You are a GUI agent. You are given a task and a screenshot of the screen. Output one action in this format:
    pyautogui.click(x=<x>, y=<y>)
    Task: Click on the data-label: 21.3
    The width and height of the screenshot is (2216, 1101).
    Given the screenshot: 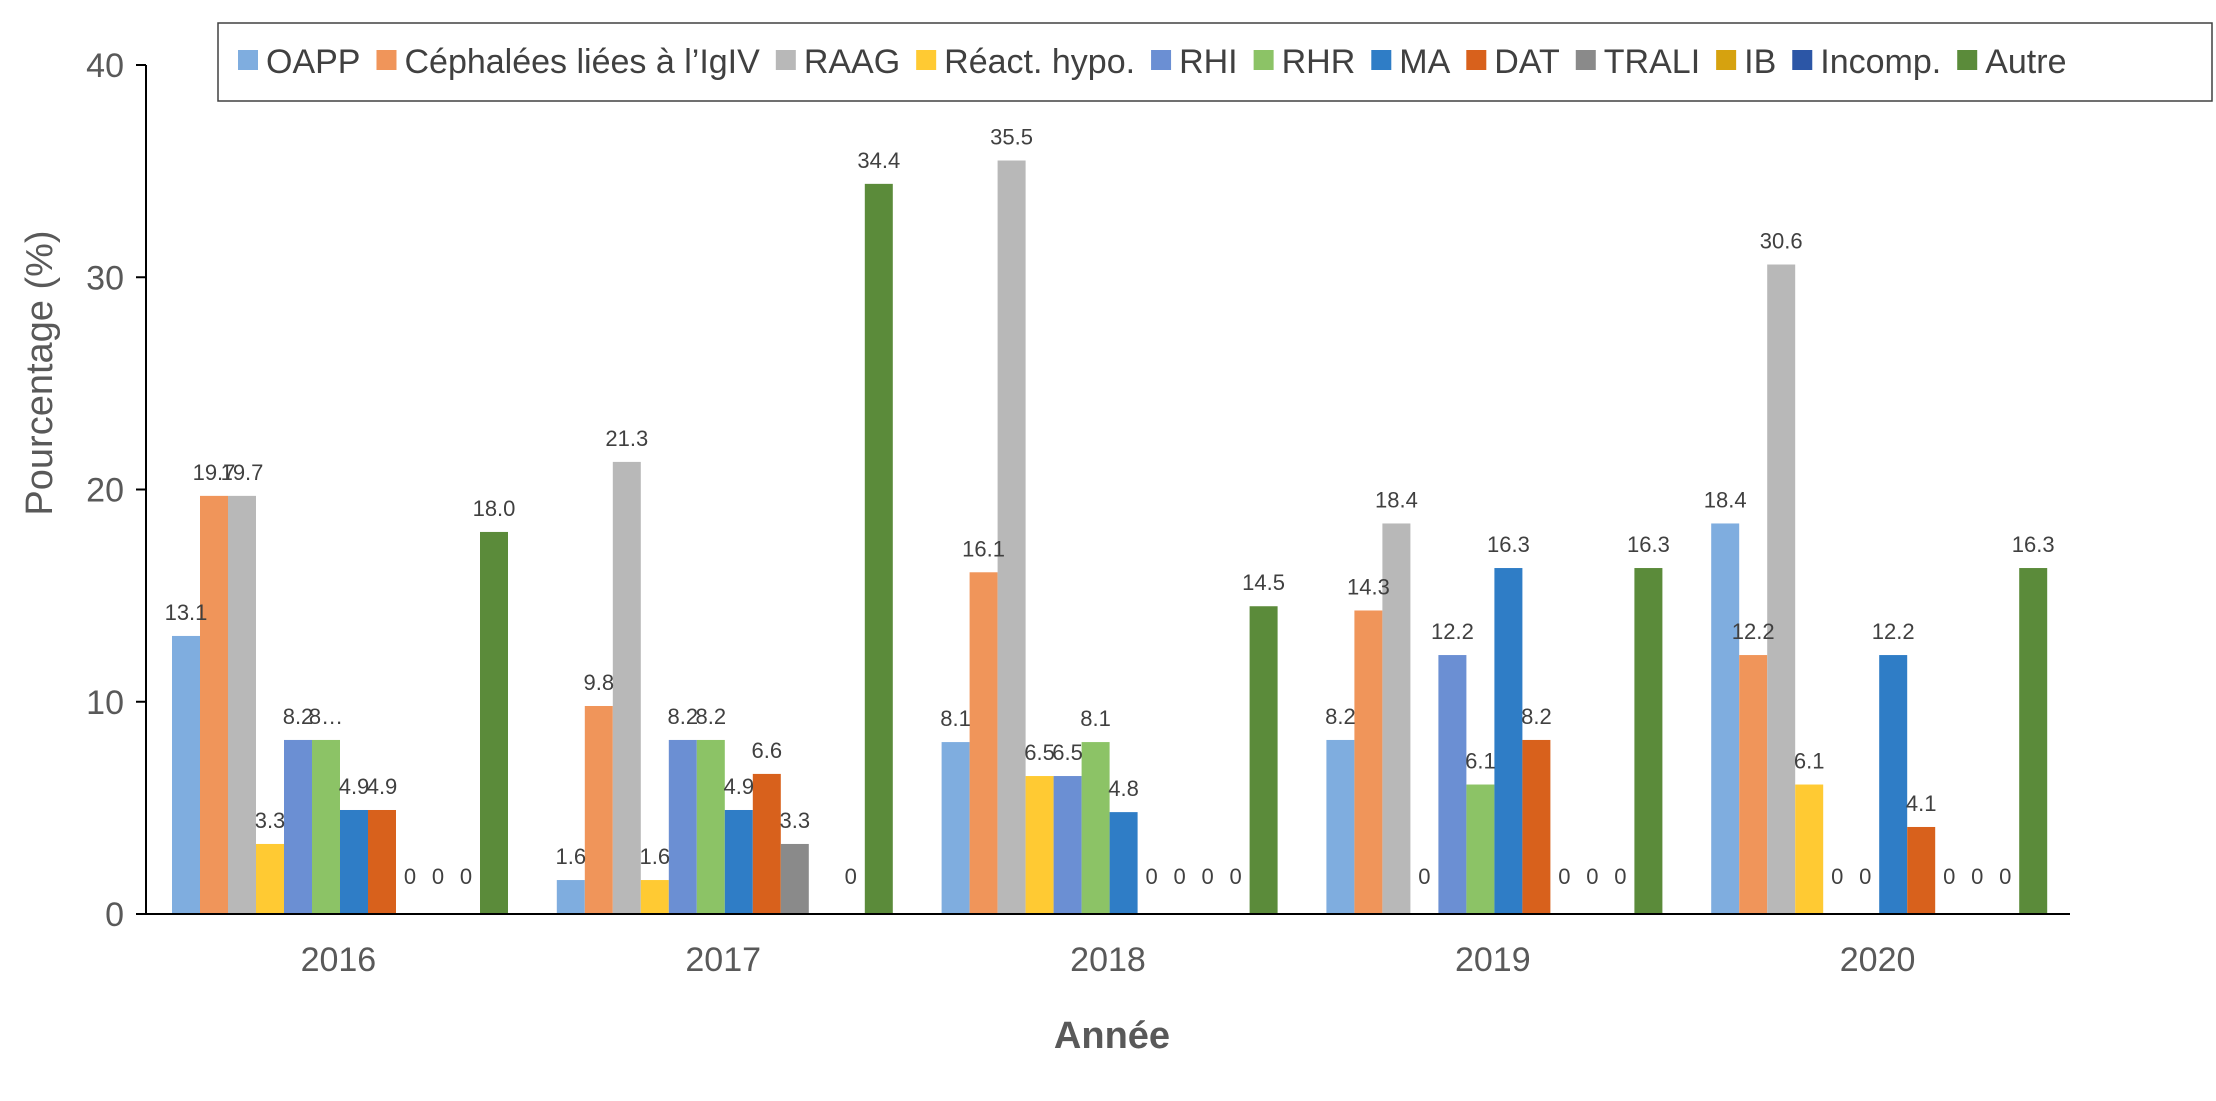 What is the action you would take?
    pyautogui.click(x=626, y=438)
    